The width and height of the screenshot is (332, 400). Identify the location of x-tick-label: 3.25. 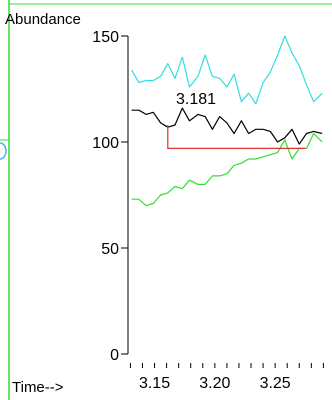
(275, 383).